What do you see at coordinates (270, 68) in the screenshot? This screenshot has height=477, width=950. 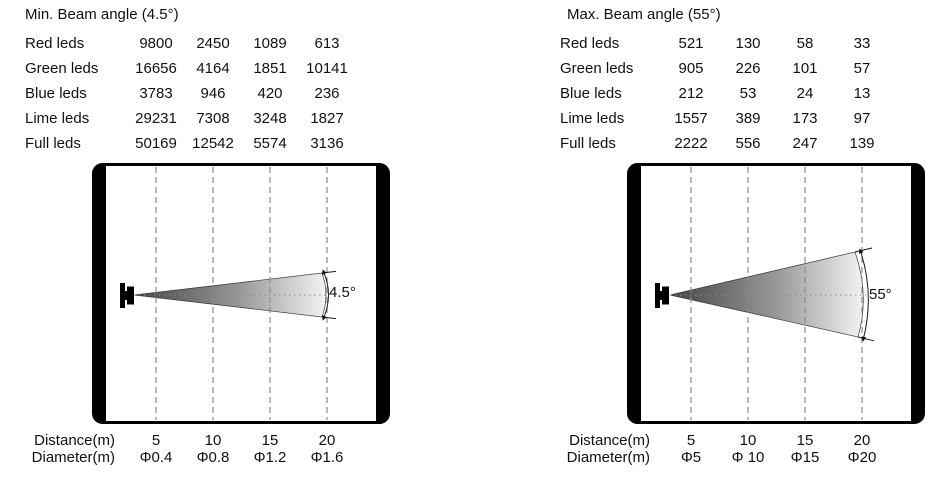 I see `led-value: 1851` at bounding box center [270, 68].